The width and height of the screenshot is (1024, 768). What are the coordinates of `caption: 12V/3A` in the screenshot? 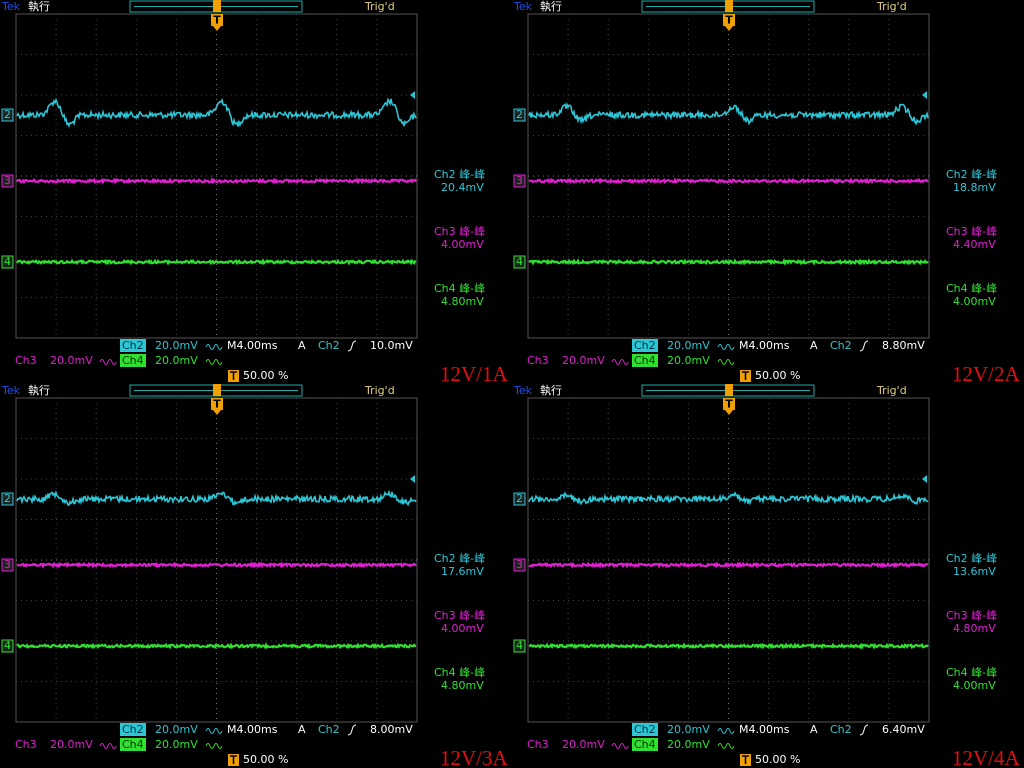 It's located at (474, 757).